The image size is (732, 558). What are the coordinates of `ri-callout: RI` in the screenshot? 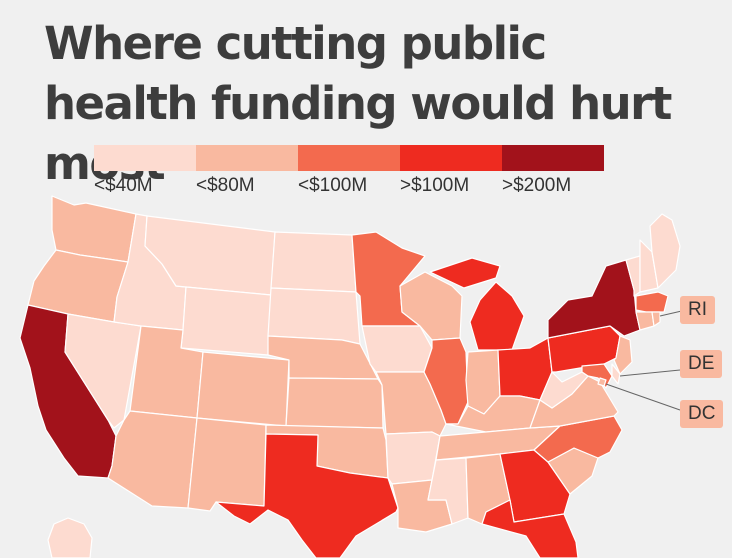 It's located at (697, 310).